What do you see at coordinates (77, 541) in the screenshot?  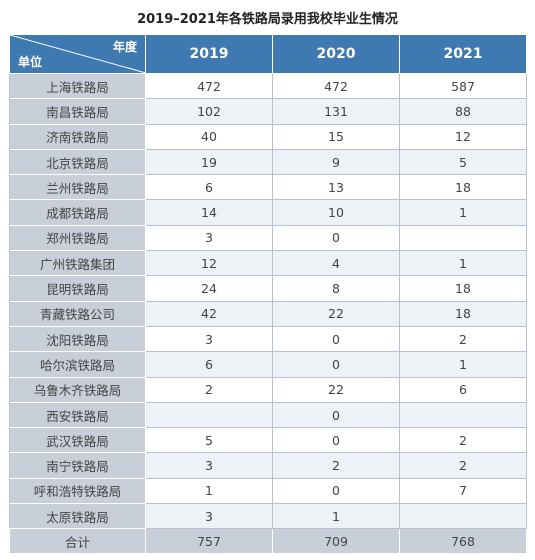 I see `total-label: 合计` at bounding box center [77, 541].